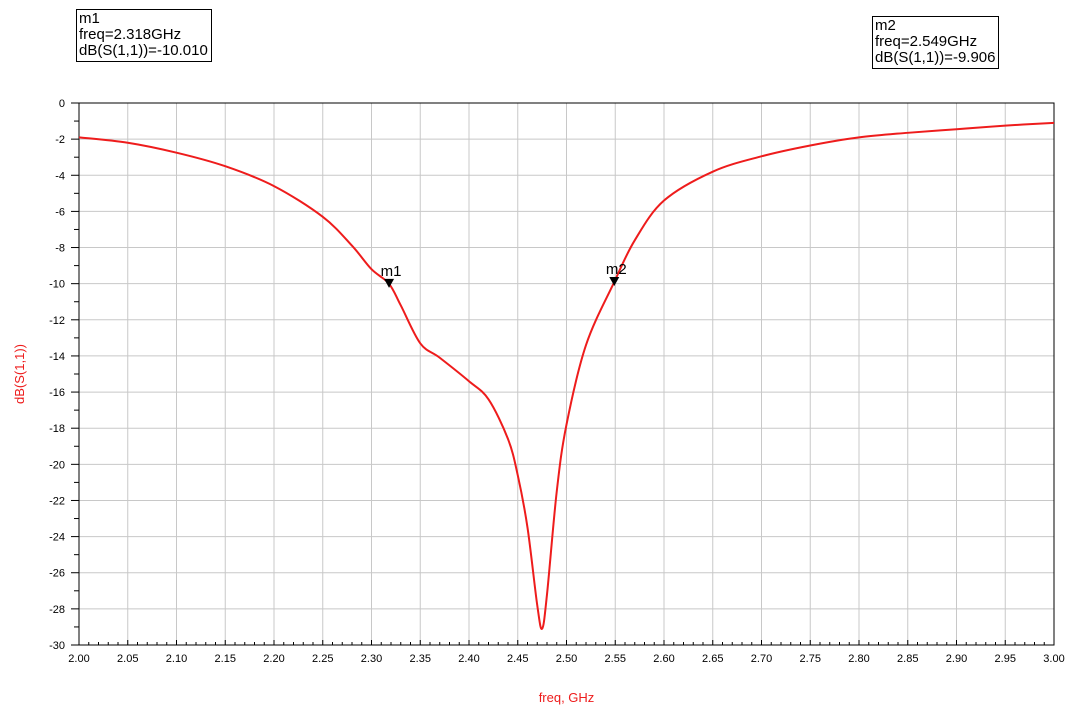 This screenshot has height=709, width=1070. I want to click on marker-m2-label: m2, so click(616, 269).